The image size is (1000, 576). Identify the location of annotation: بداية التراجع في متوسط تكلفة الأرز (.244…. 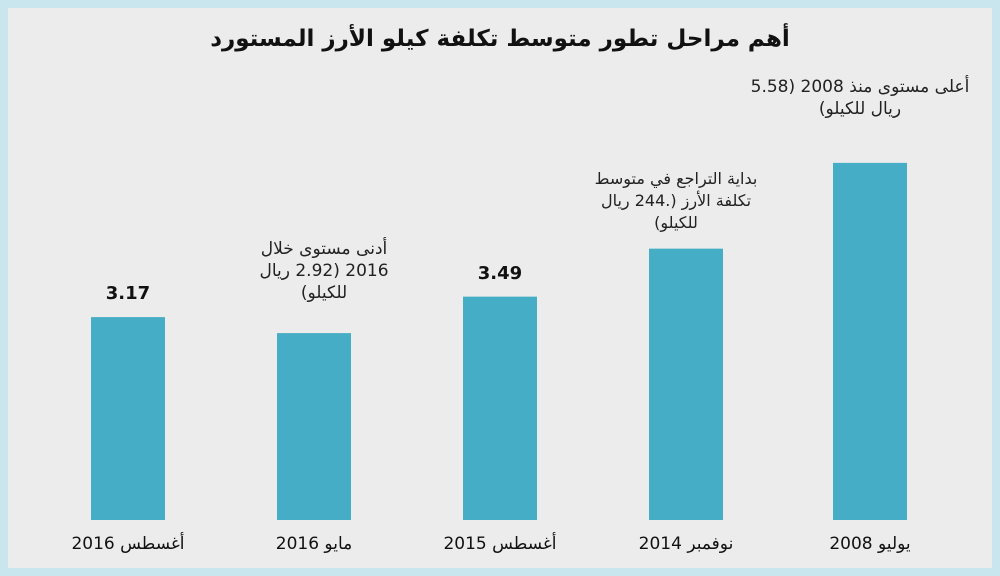
(676, 200).